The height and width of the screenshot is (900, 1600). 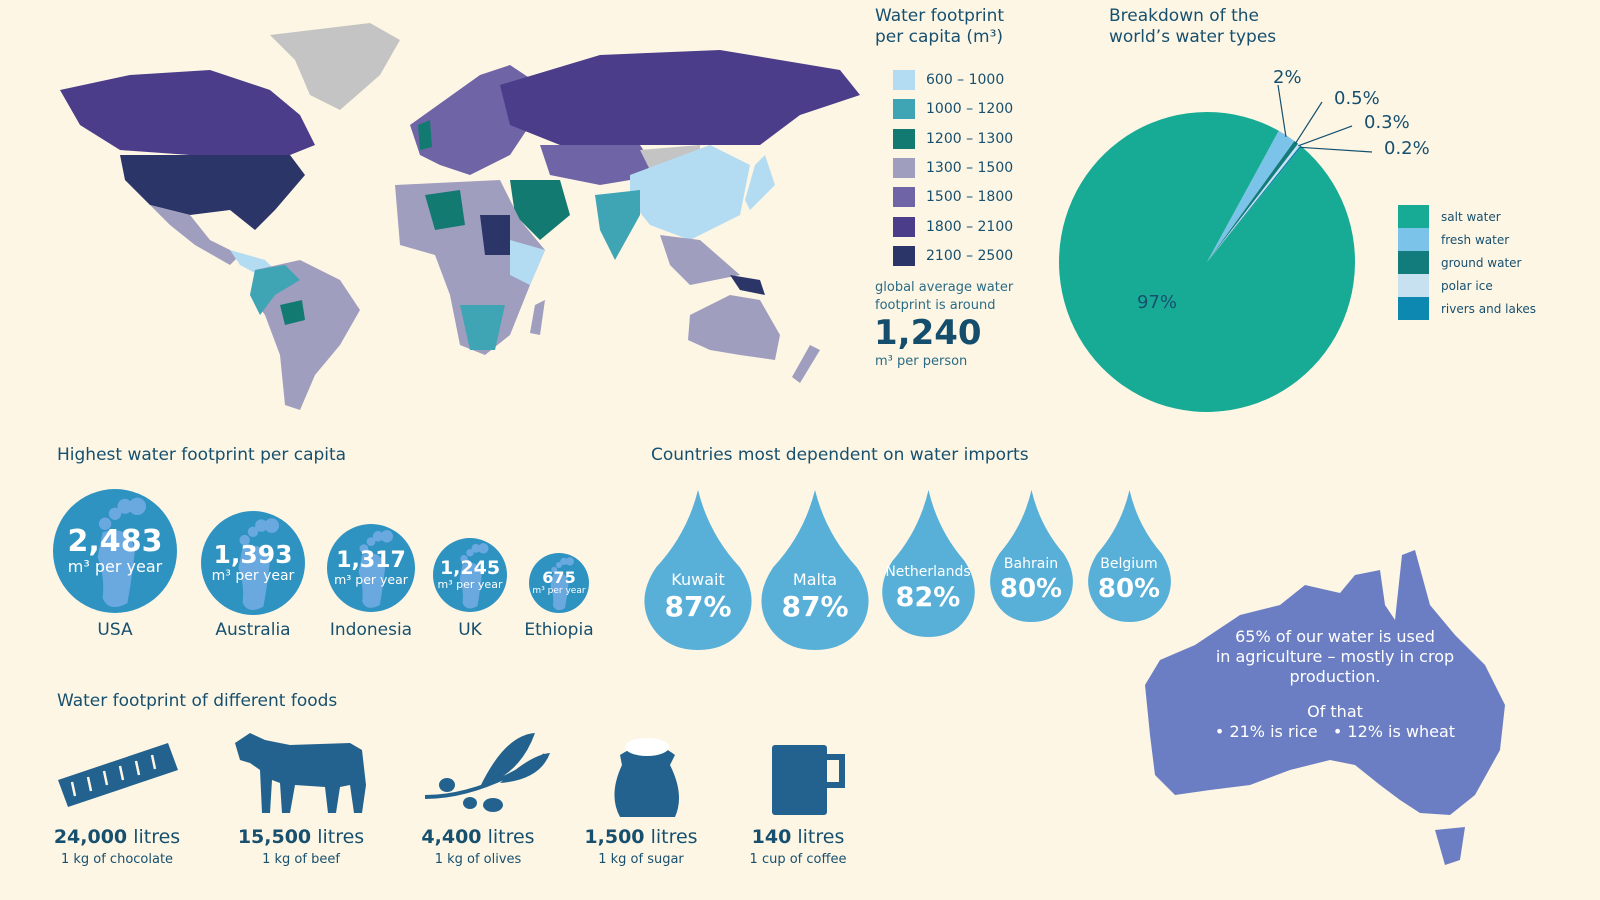 What do you see at coordinates (487, 772) in the screenshot?
I see `olive-branch-icon` at bounding box center [487, 772].